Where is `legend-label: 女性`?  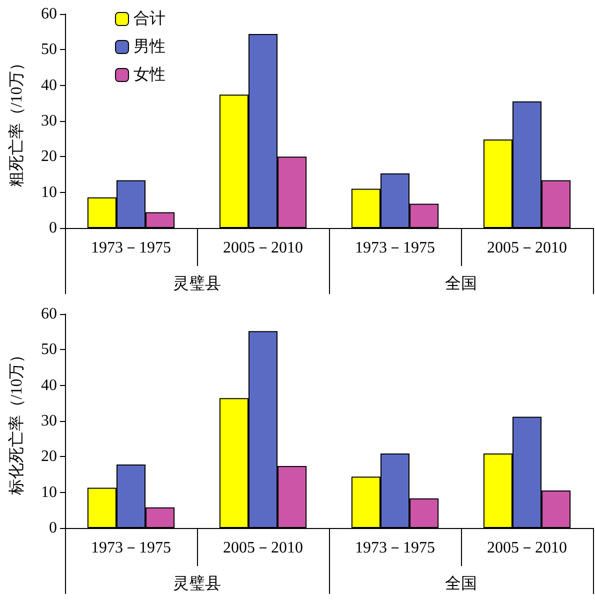
legend-label: 女性 is located at coordinates (150, 75).